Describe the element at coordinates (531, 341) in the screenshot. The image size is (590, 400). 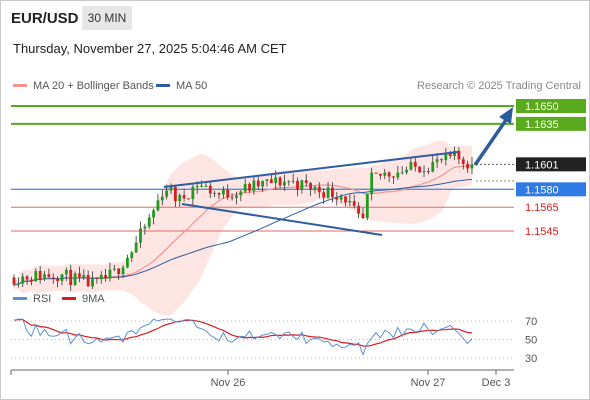
I see `rsi-tick-50: 50` at that location.